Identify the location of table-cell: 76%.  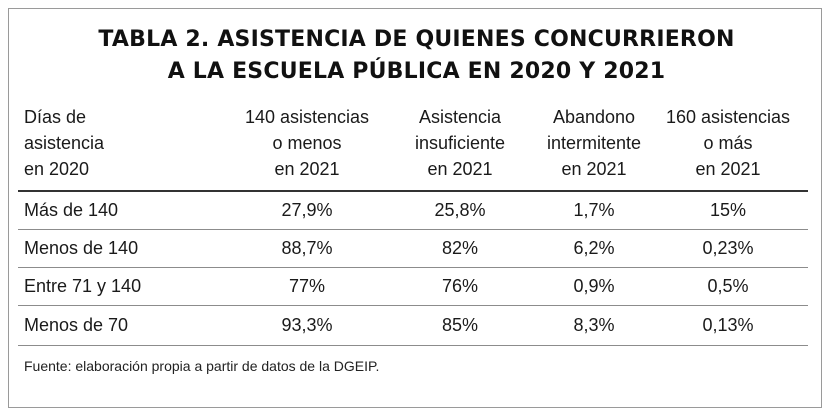
(460, 286).